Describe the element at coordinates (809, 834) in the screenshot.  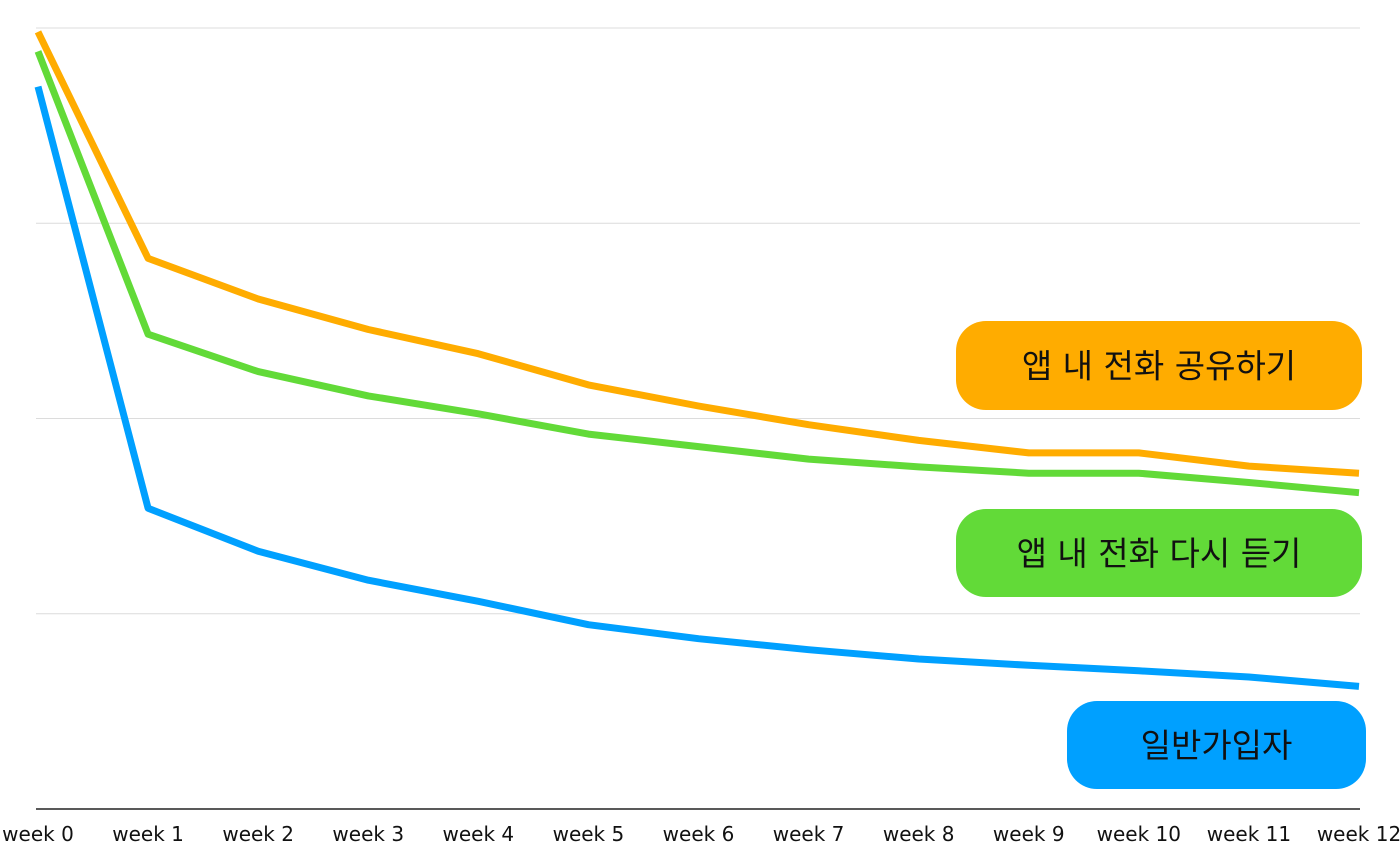
I see `x-tick-label: week 7` at that location.